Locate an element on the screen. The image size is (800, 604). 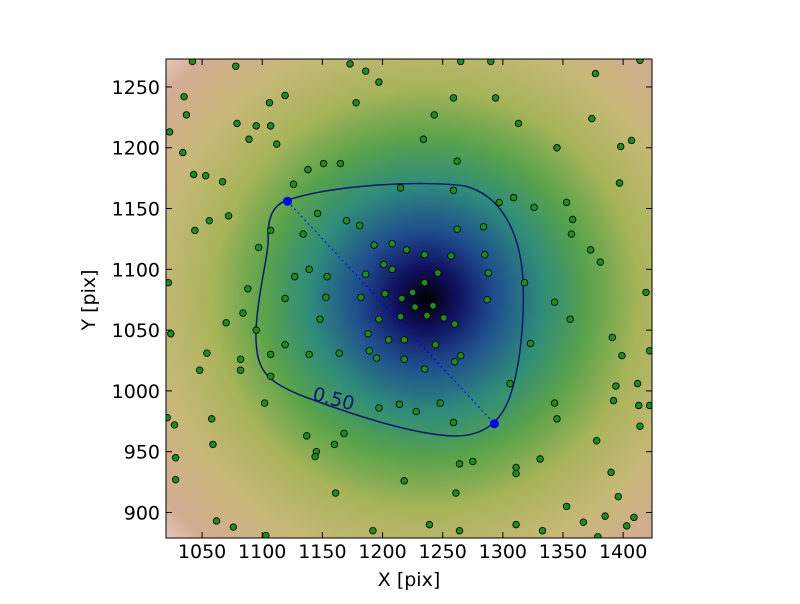
marker-point is located at coordinates (494, 424).